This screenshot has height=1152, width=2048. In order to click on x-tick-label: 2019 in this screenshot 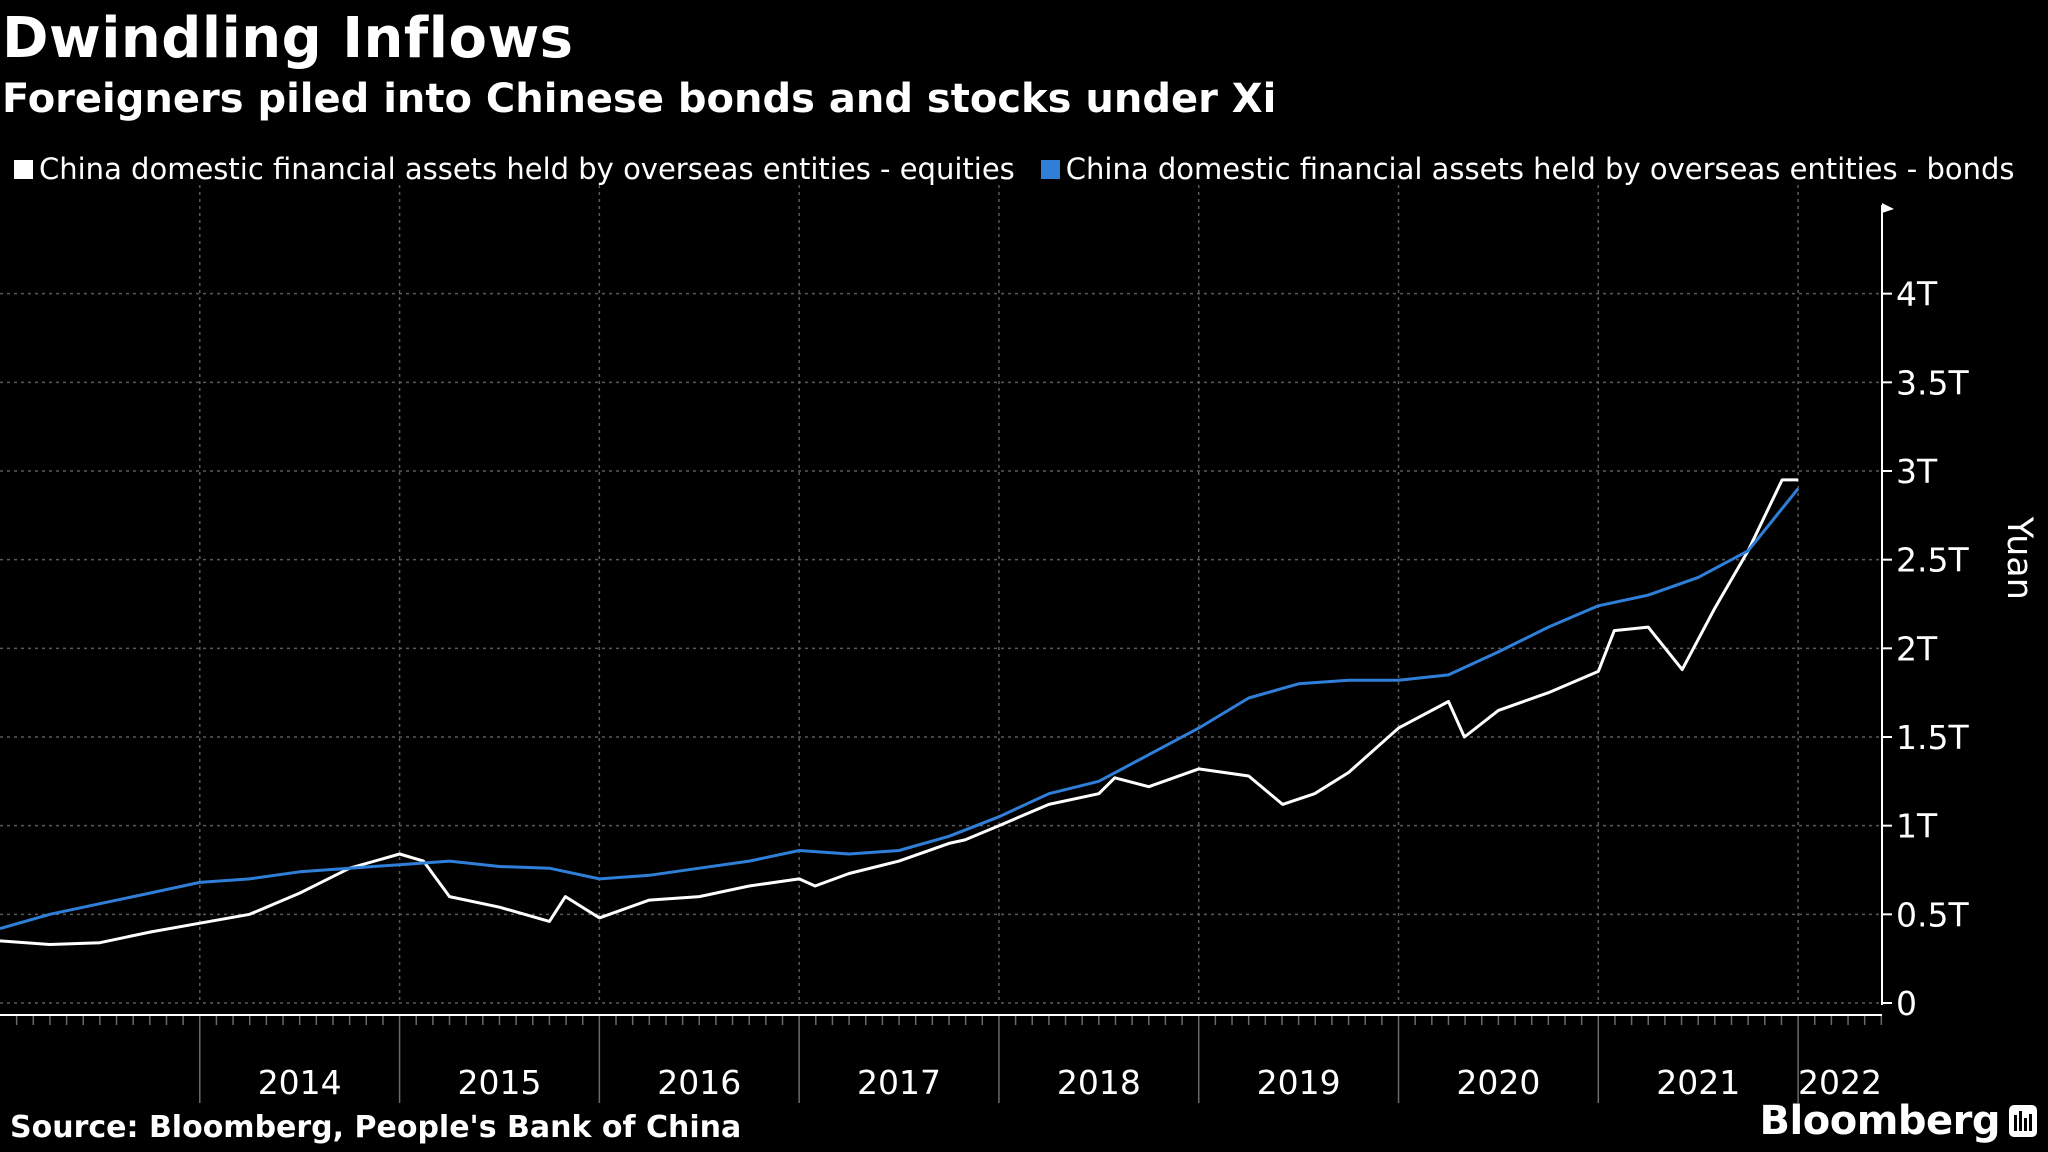, I will do `click(1299, 1082)`.